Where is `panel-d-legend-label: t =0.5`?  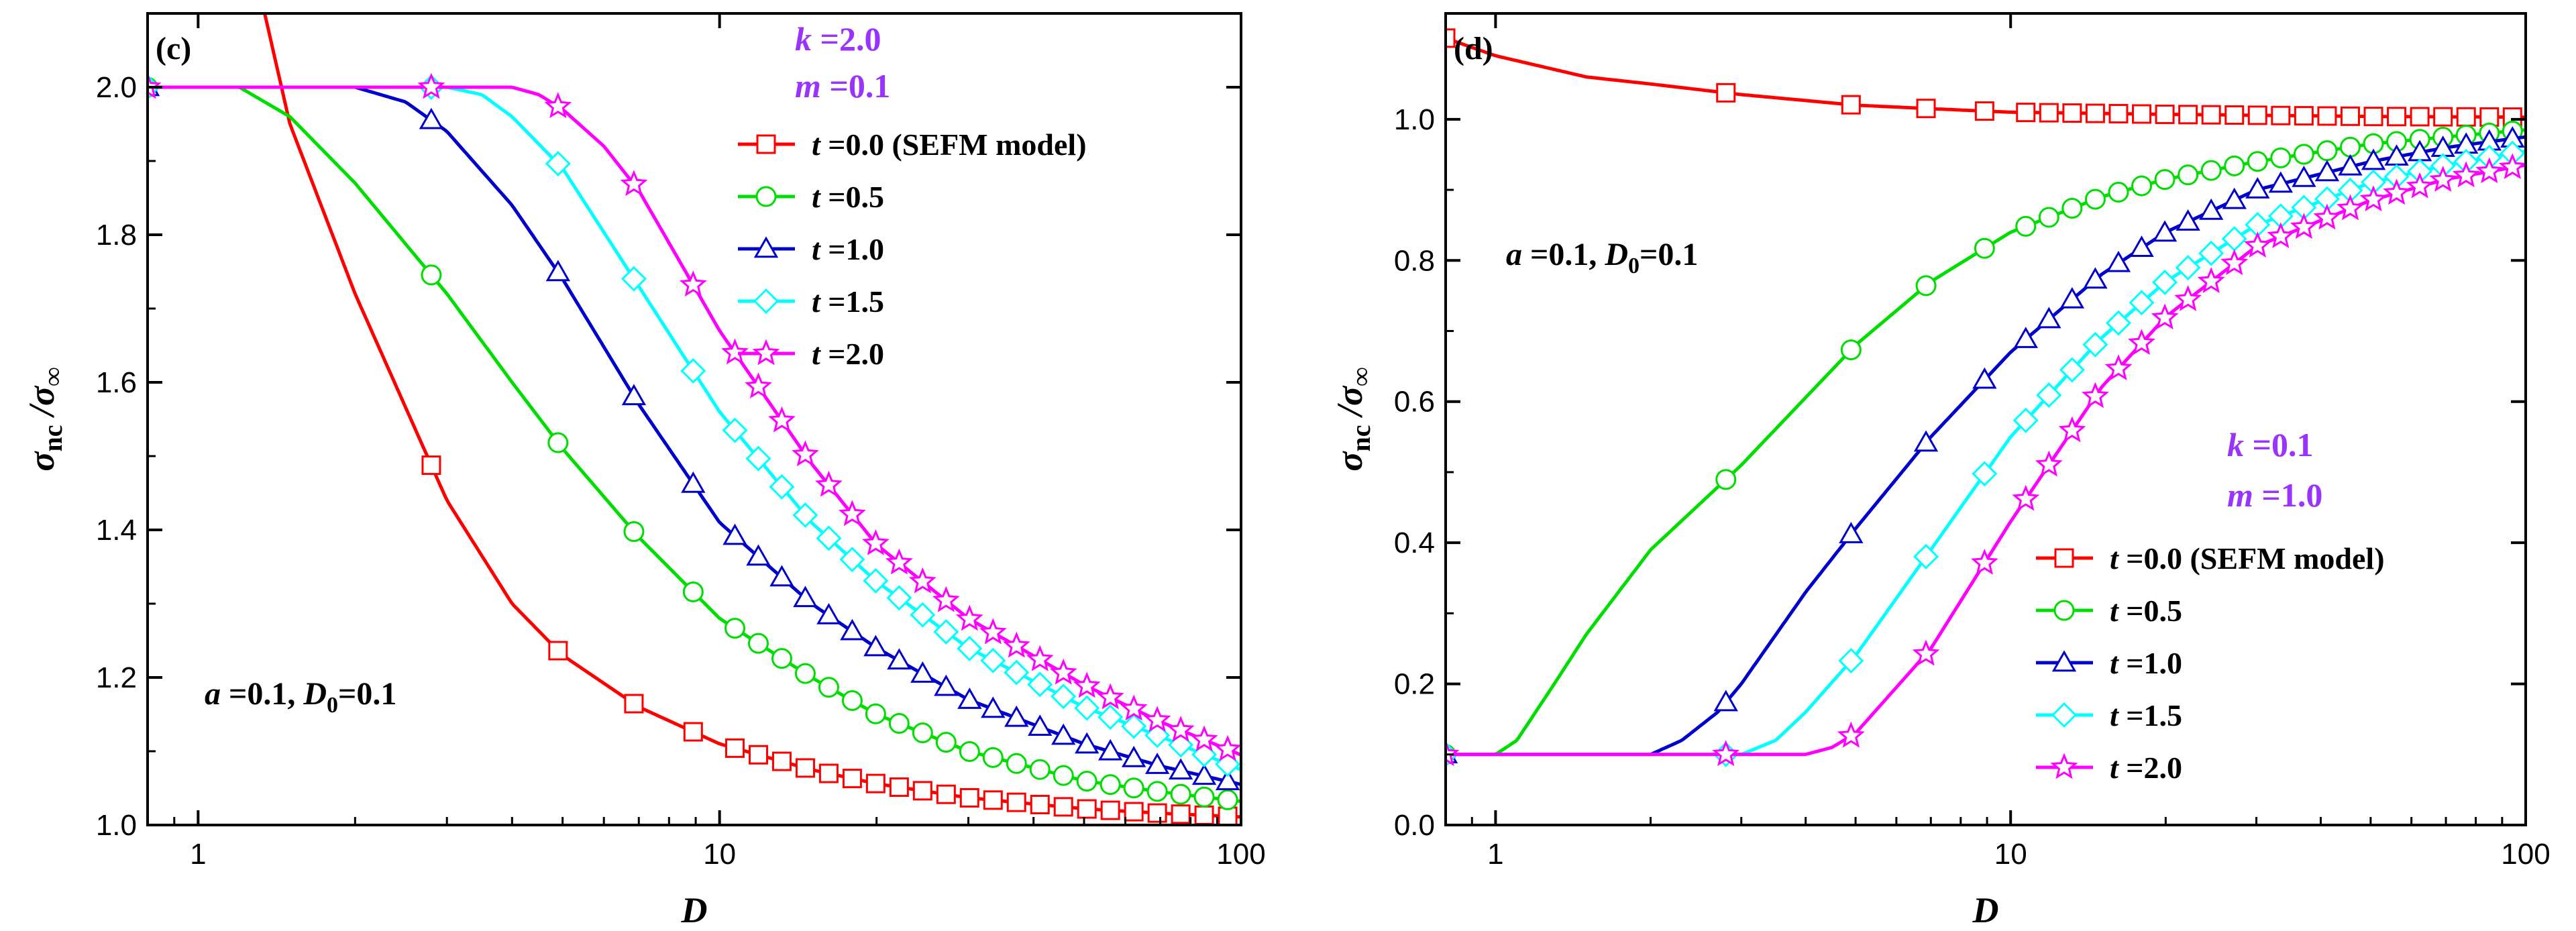 panel-d-legend-label: t =0.5 is located at coordinates (2146, 611).